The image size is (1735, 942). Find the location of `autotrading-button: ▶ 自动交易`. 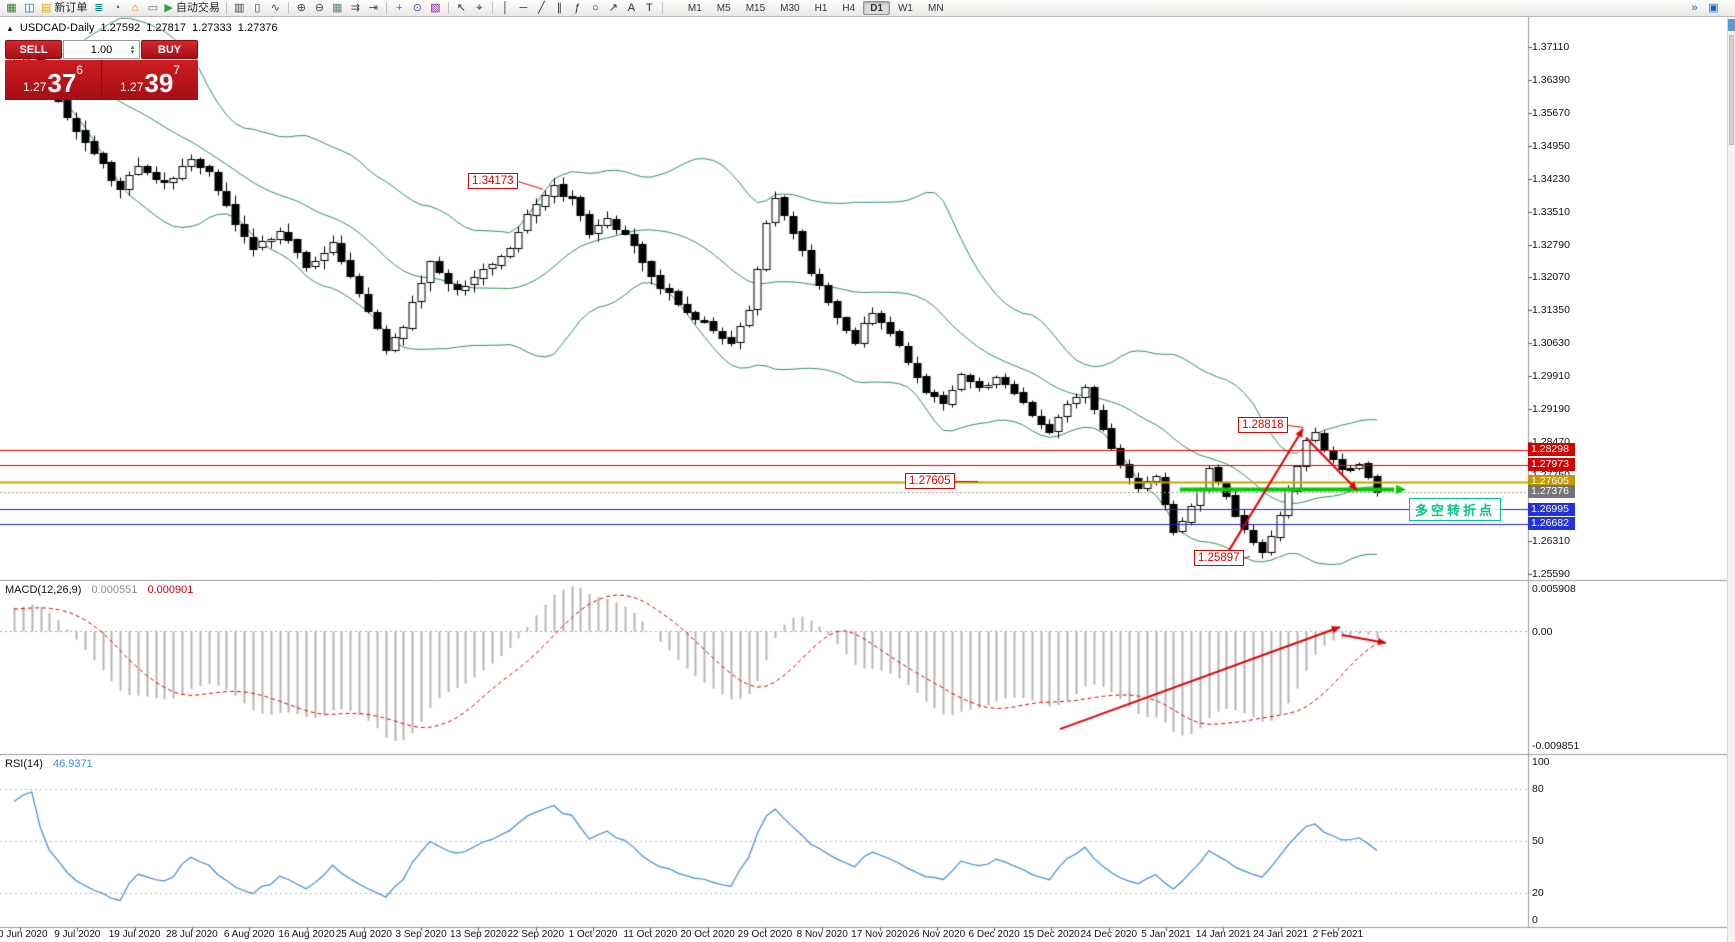

autotrading-button: ▶ 自动交易 is located at coordinates (191, 8).